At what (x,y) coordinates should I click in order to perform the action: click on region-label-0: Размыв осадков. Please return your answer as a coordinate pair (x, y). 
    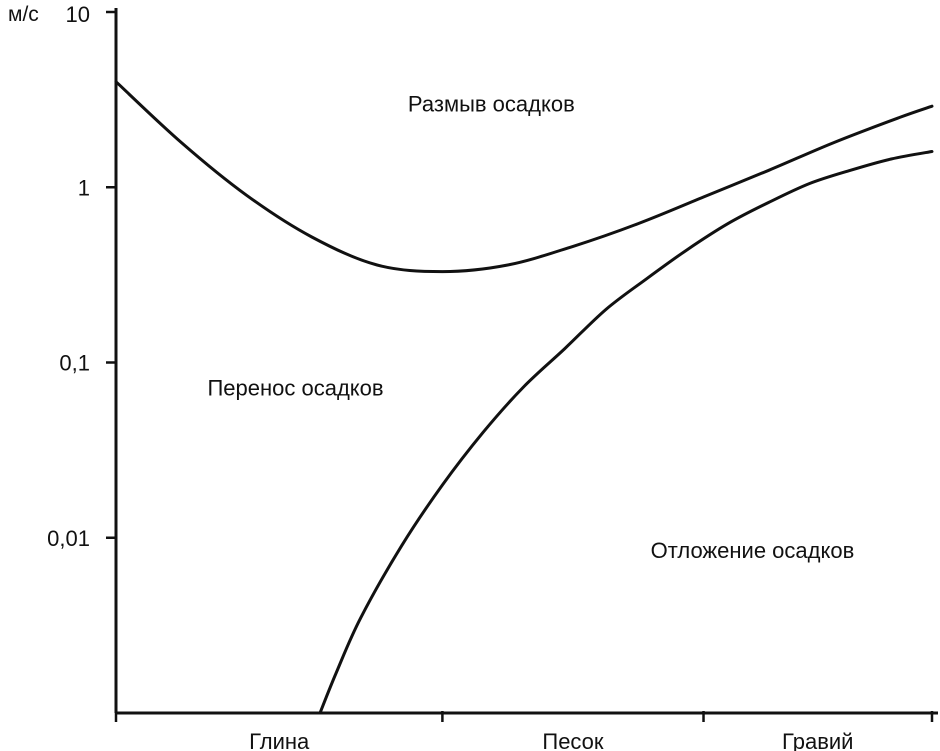
    Looking at the image, I should click on (491, 104).